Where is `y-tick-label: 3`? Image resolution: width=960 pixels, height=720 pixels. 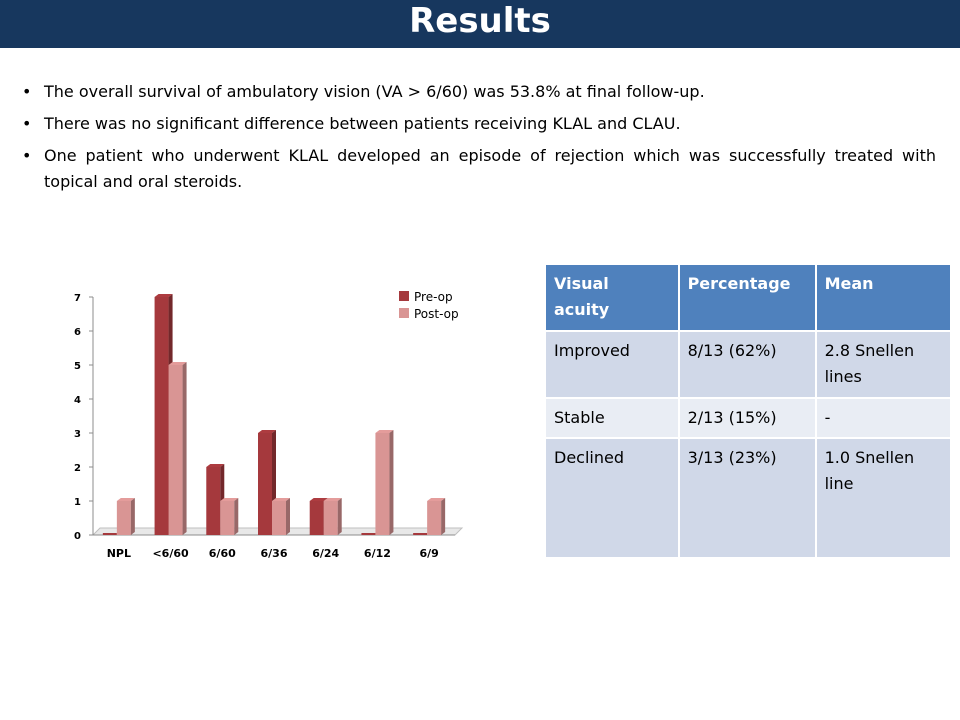 y-tick-label: 3 is located at coordinates (77, 434).